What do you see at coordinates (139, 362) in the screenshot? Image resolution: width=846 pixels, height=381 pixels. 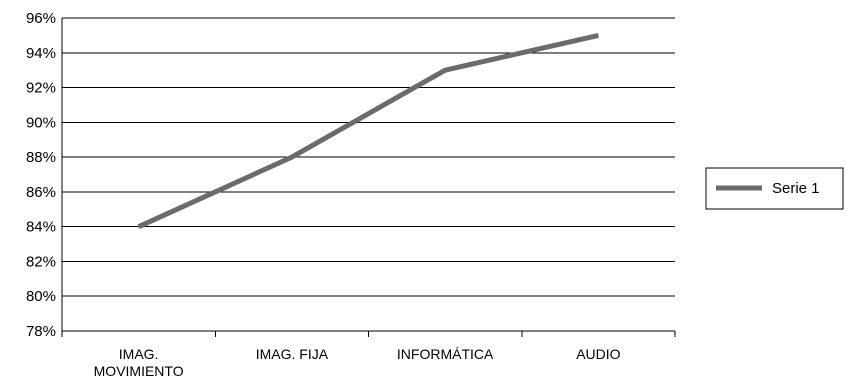 I see `x-tick-label: IMAG. MOVIMIENTO` at bounding box center [139, 362].